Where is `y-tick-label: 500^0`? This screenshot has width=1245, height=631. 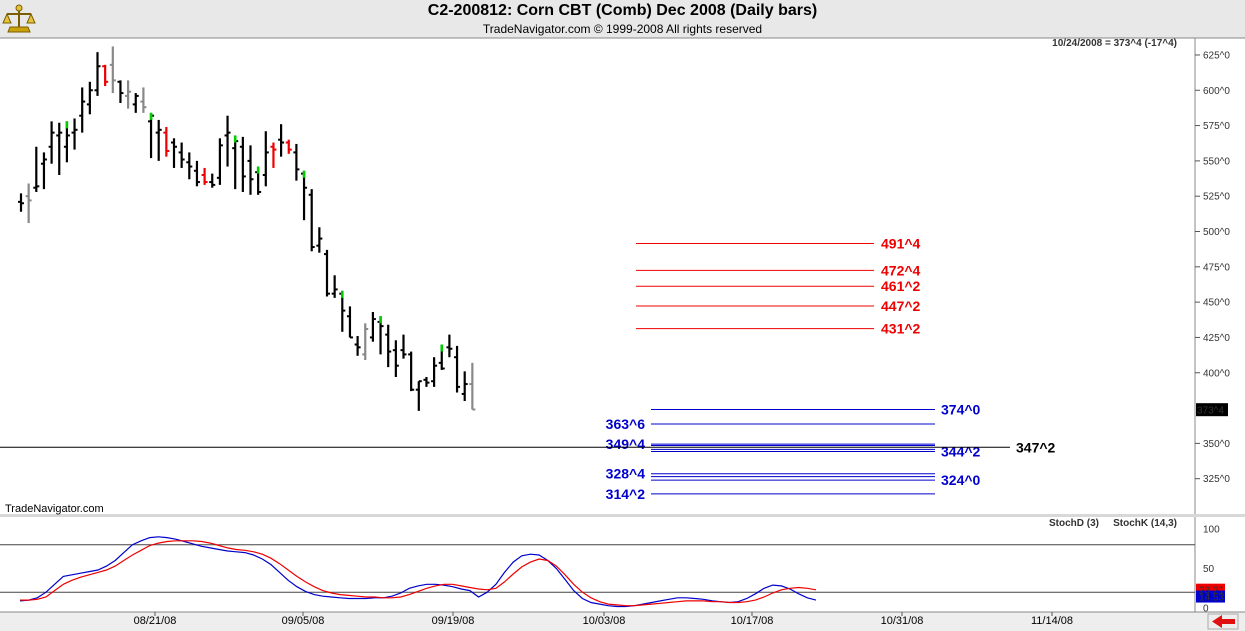
y-tick-label: 500^0 is located at coordinates (1216, 232).